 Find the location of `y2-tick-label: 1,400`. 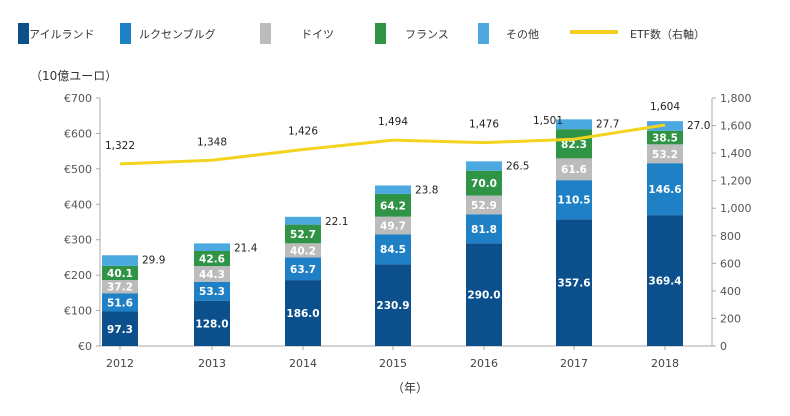

y2-tick-label: 1,400 is located at coordinates (736, 153).